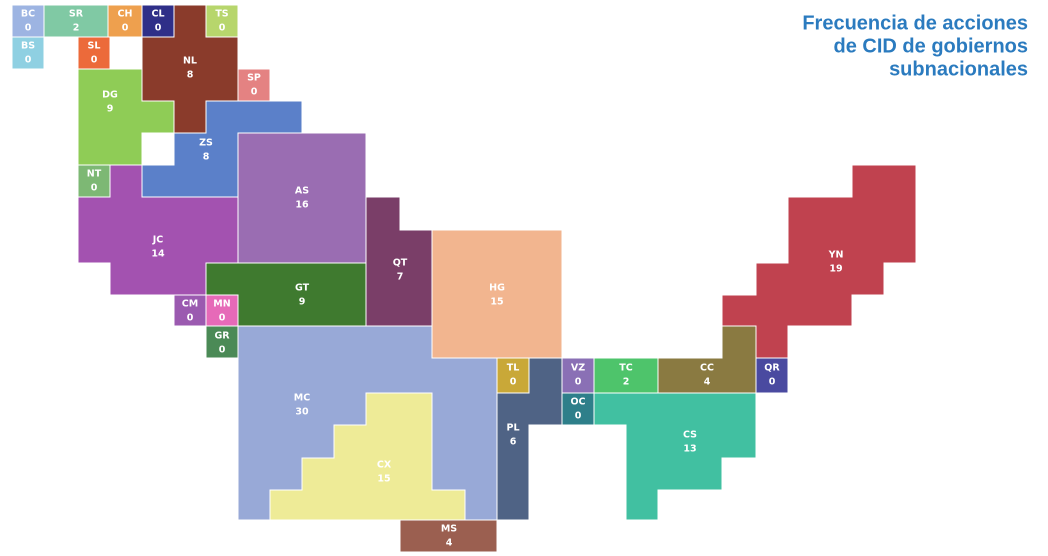 This screenshot has width=1048, height=556. What do you see at coordinates (577, 402) in the screenshot?
I see `region-code: OC` at bounding box center [577, 402].